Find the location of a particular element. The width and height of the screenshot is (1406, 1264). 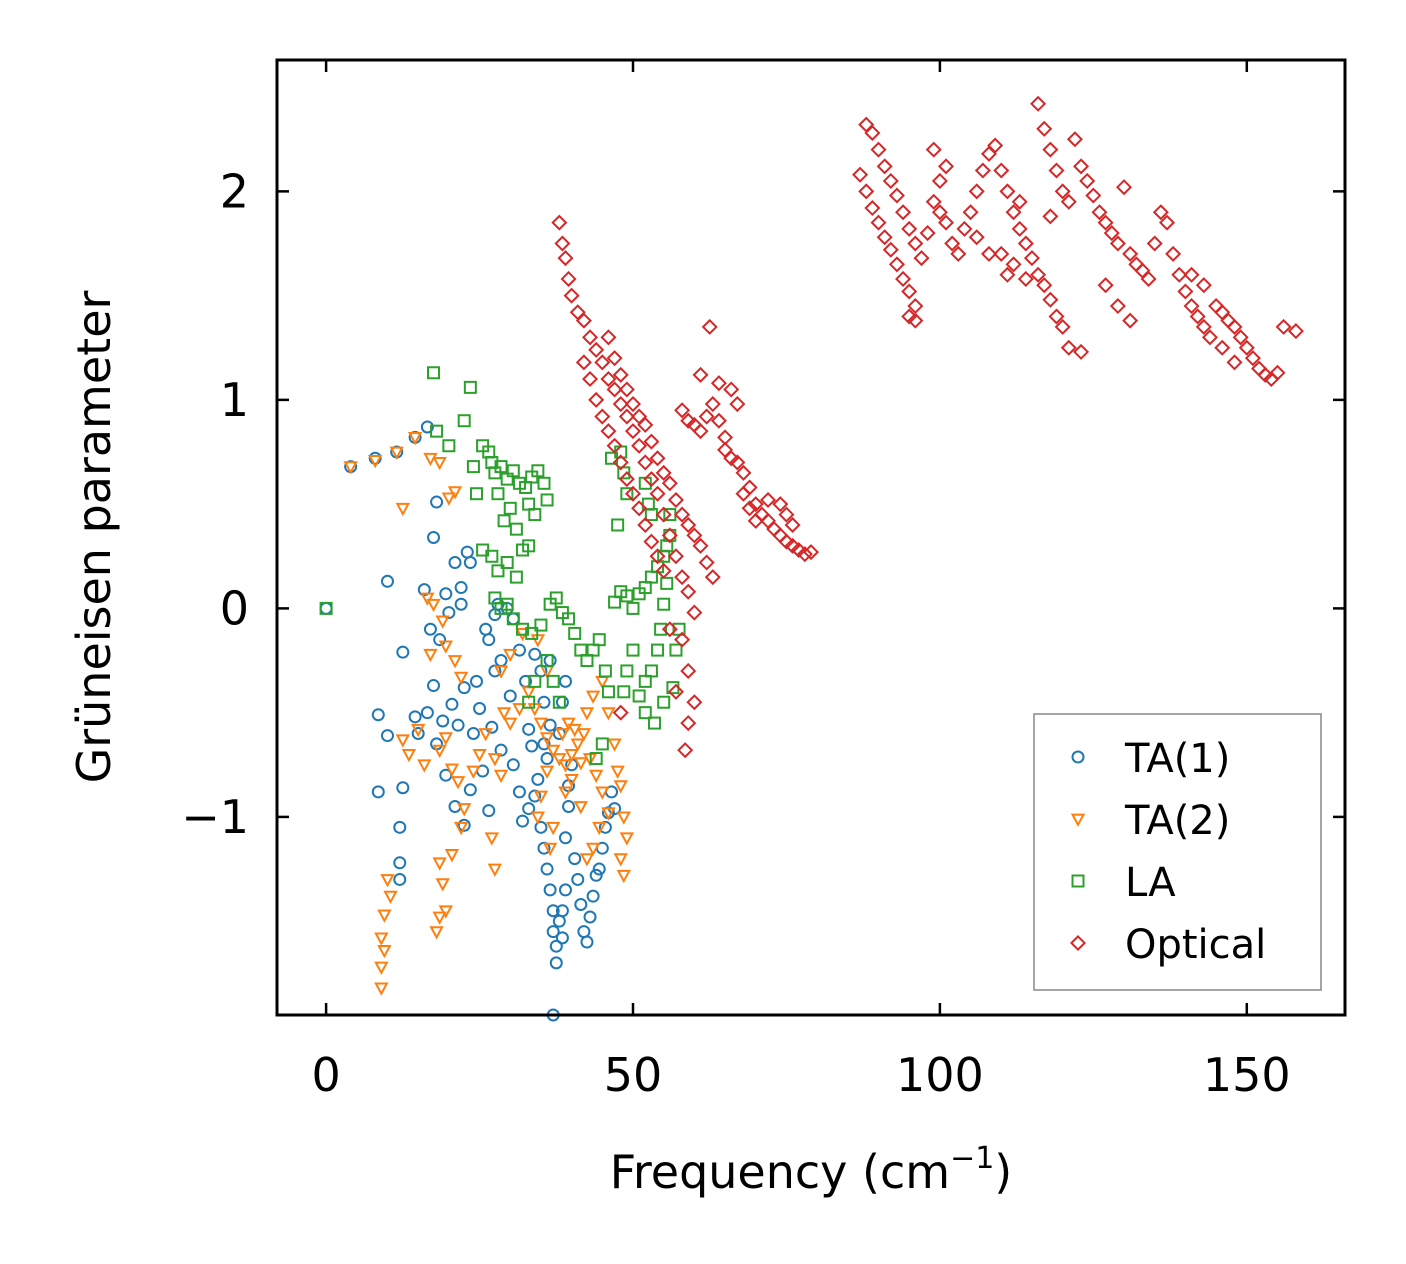

y-tick-label: 0 is located at coordinates (234, 608).